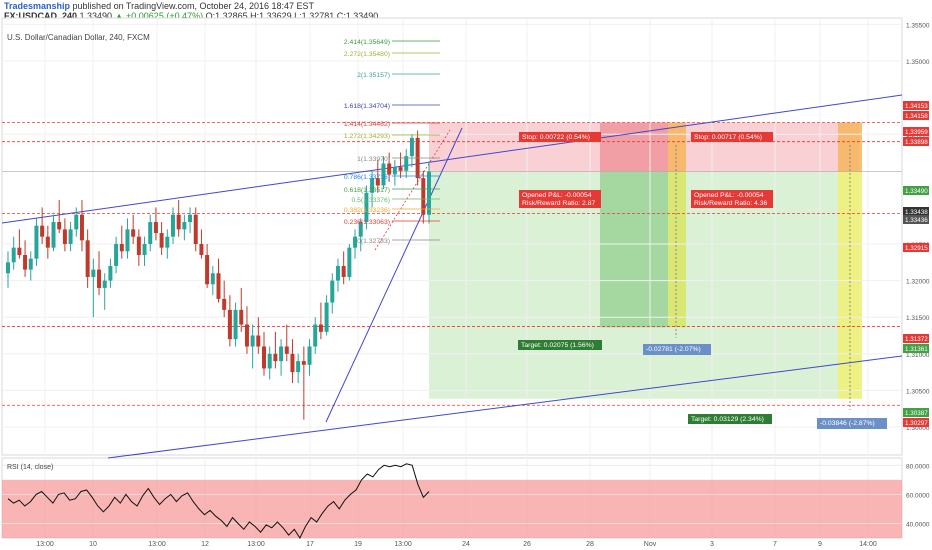  Describe the element at coordinates (634, 249) in the screenshot. I see `target-zone-dark` at that location.